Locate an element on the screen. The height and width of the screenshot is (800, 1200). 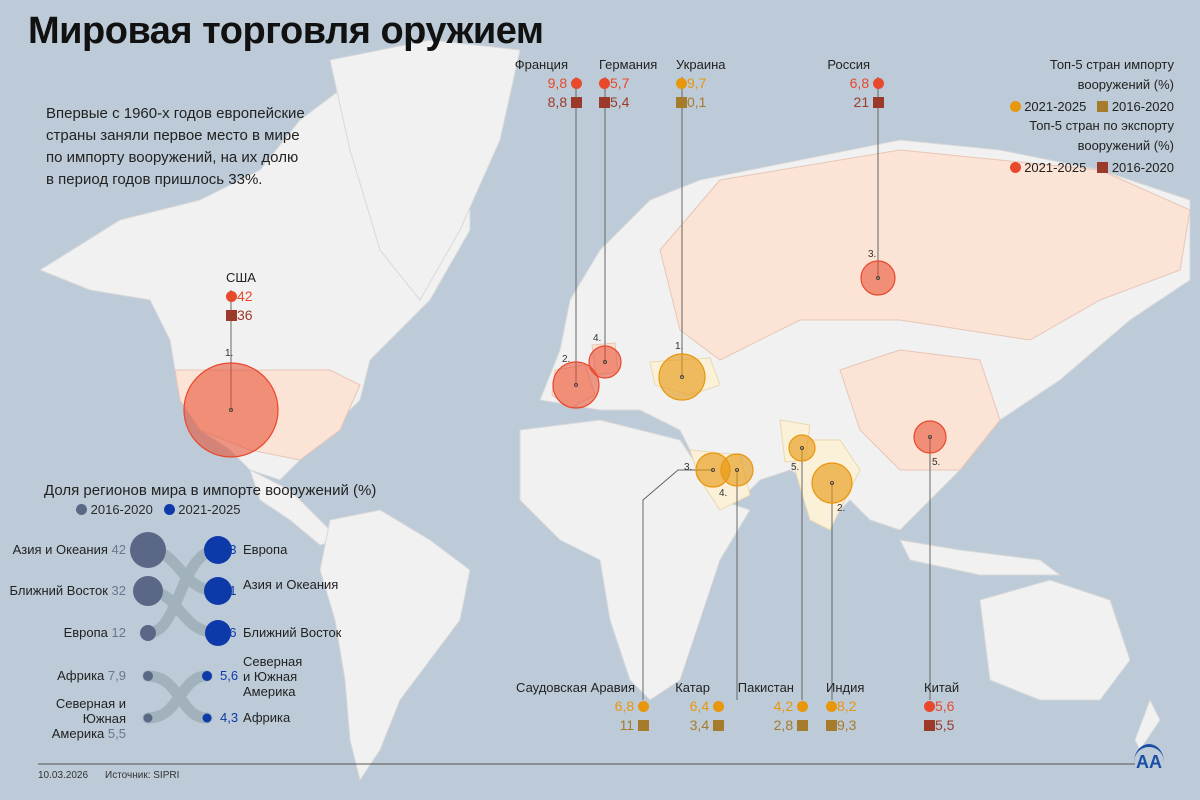
import-legend-title: Топ-5 стран импорту вооружений (%) is located at coordinates (1111, 74).